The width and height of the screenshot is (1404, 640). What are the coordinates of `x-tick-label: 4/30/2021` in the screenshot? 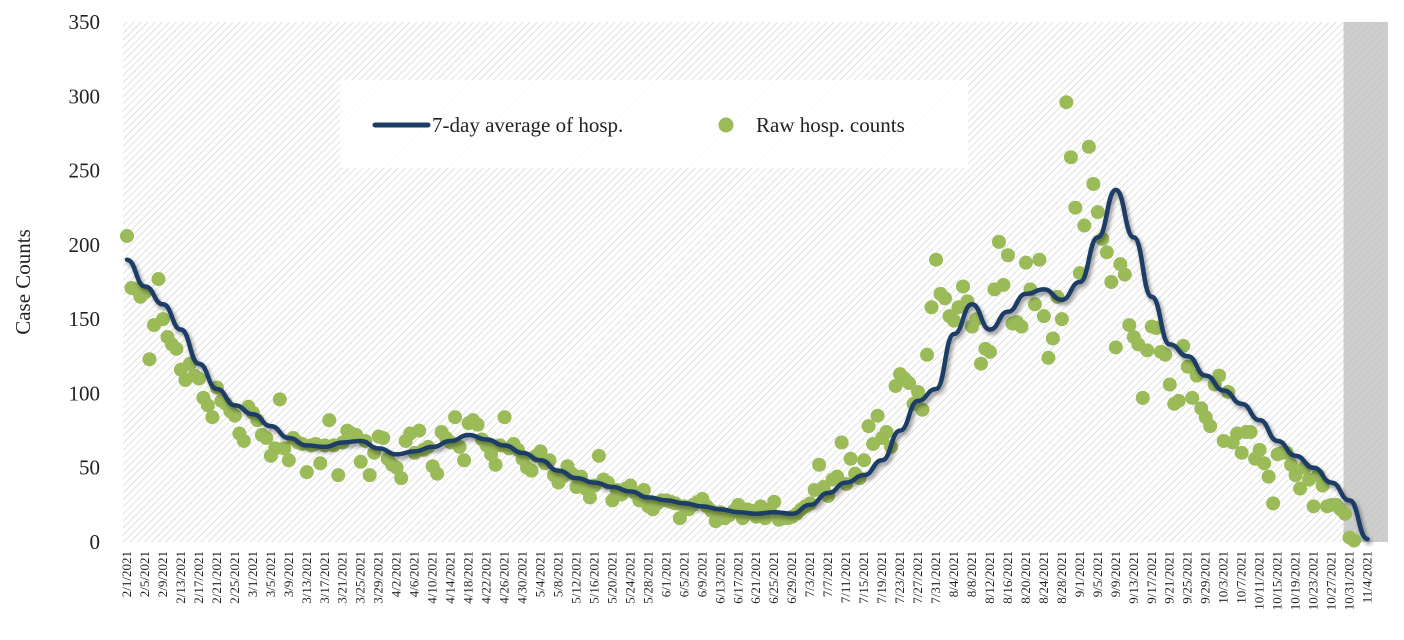 It's located at (522, 577).